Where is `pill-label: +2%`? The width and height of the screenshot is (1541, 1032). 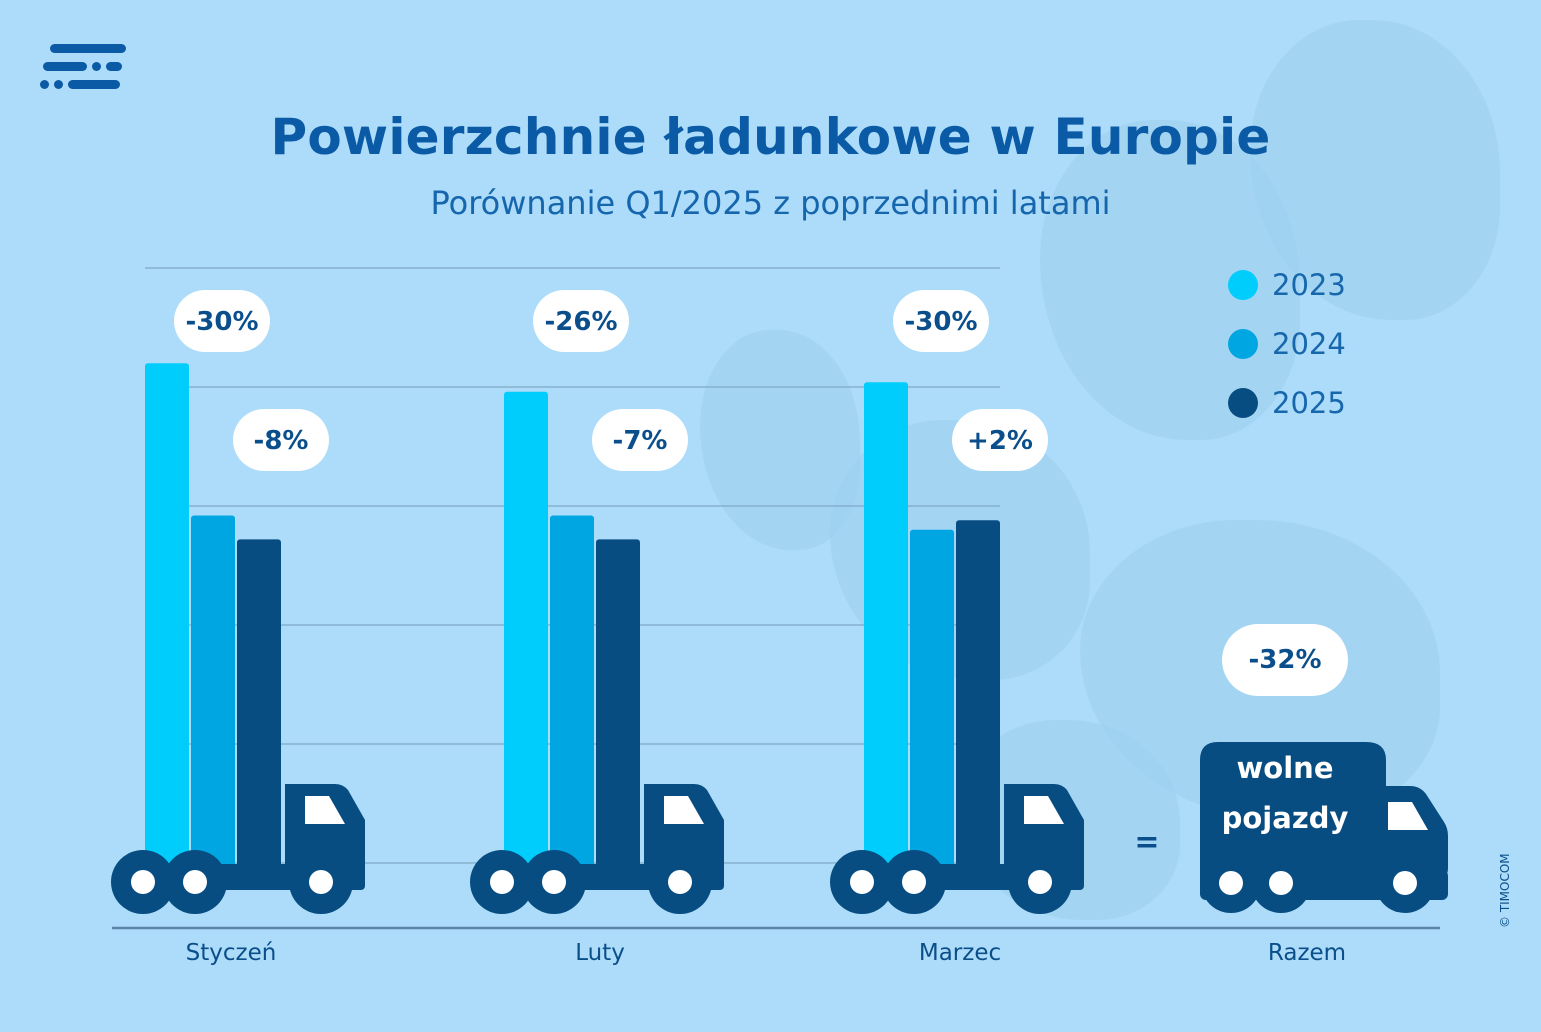
pill-label: +2% is located at coordinates (1000, 441).